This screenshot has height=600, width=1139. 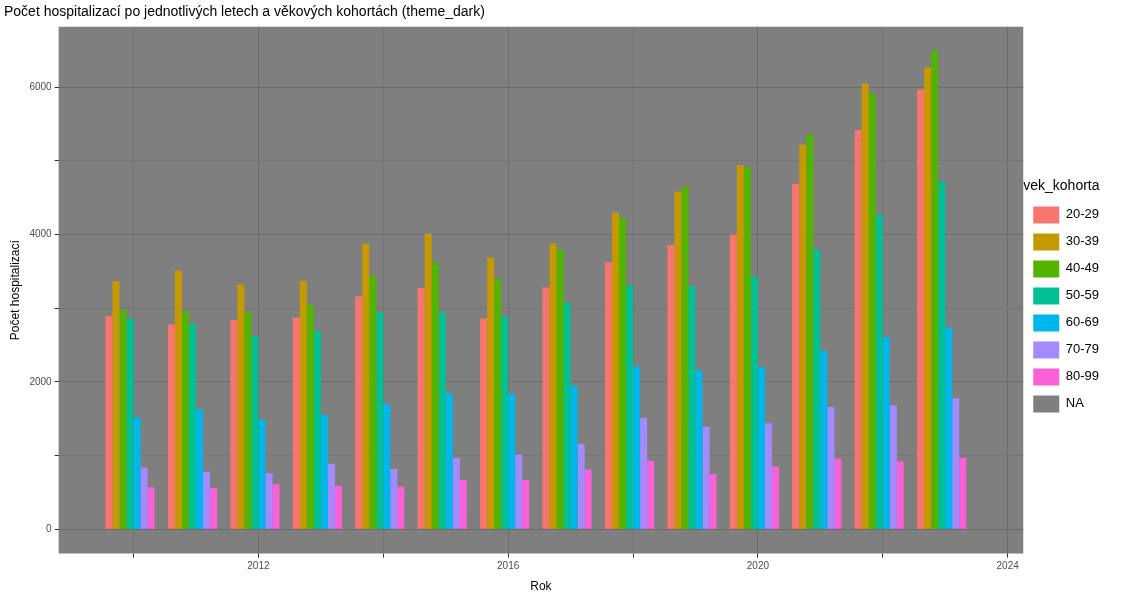 What do you see at coordinates (1075, 403) in the screenshot?
I see `legend-label: NA` at bounding box center [1075, 403].